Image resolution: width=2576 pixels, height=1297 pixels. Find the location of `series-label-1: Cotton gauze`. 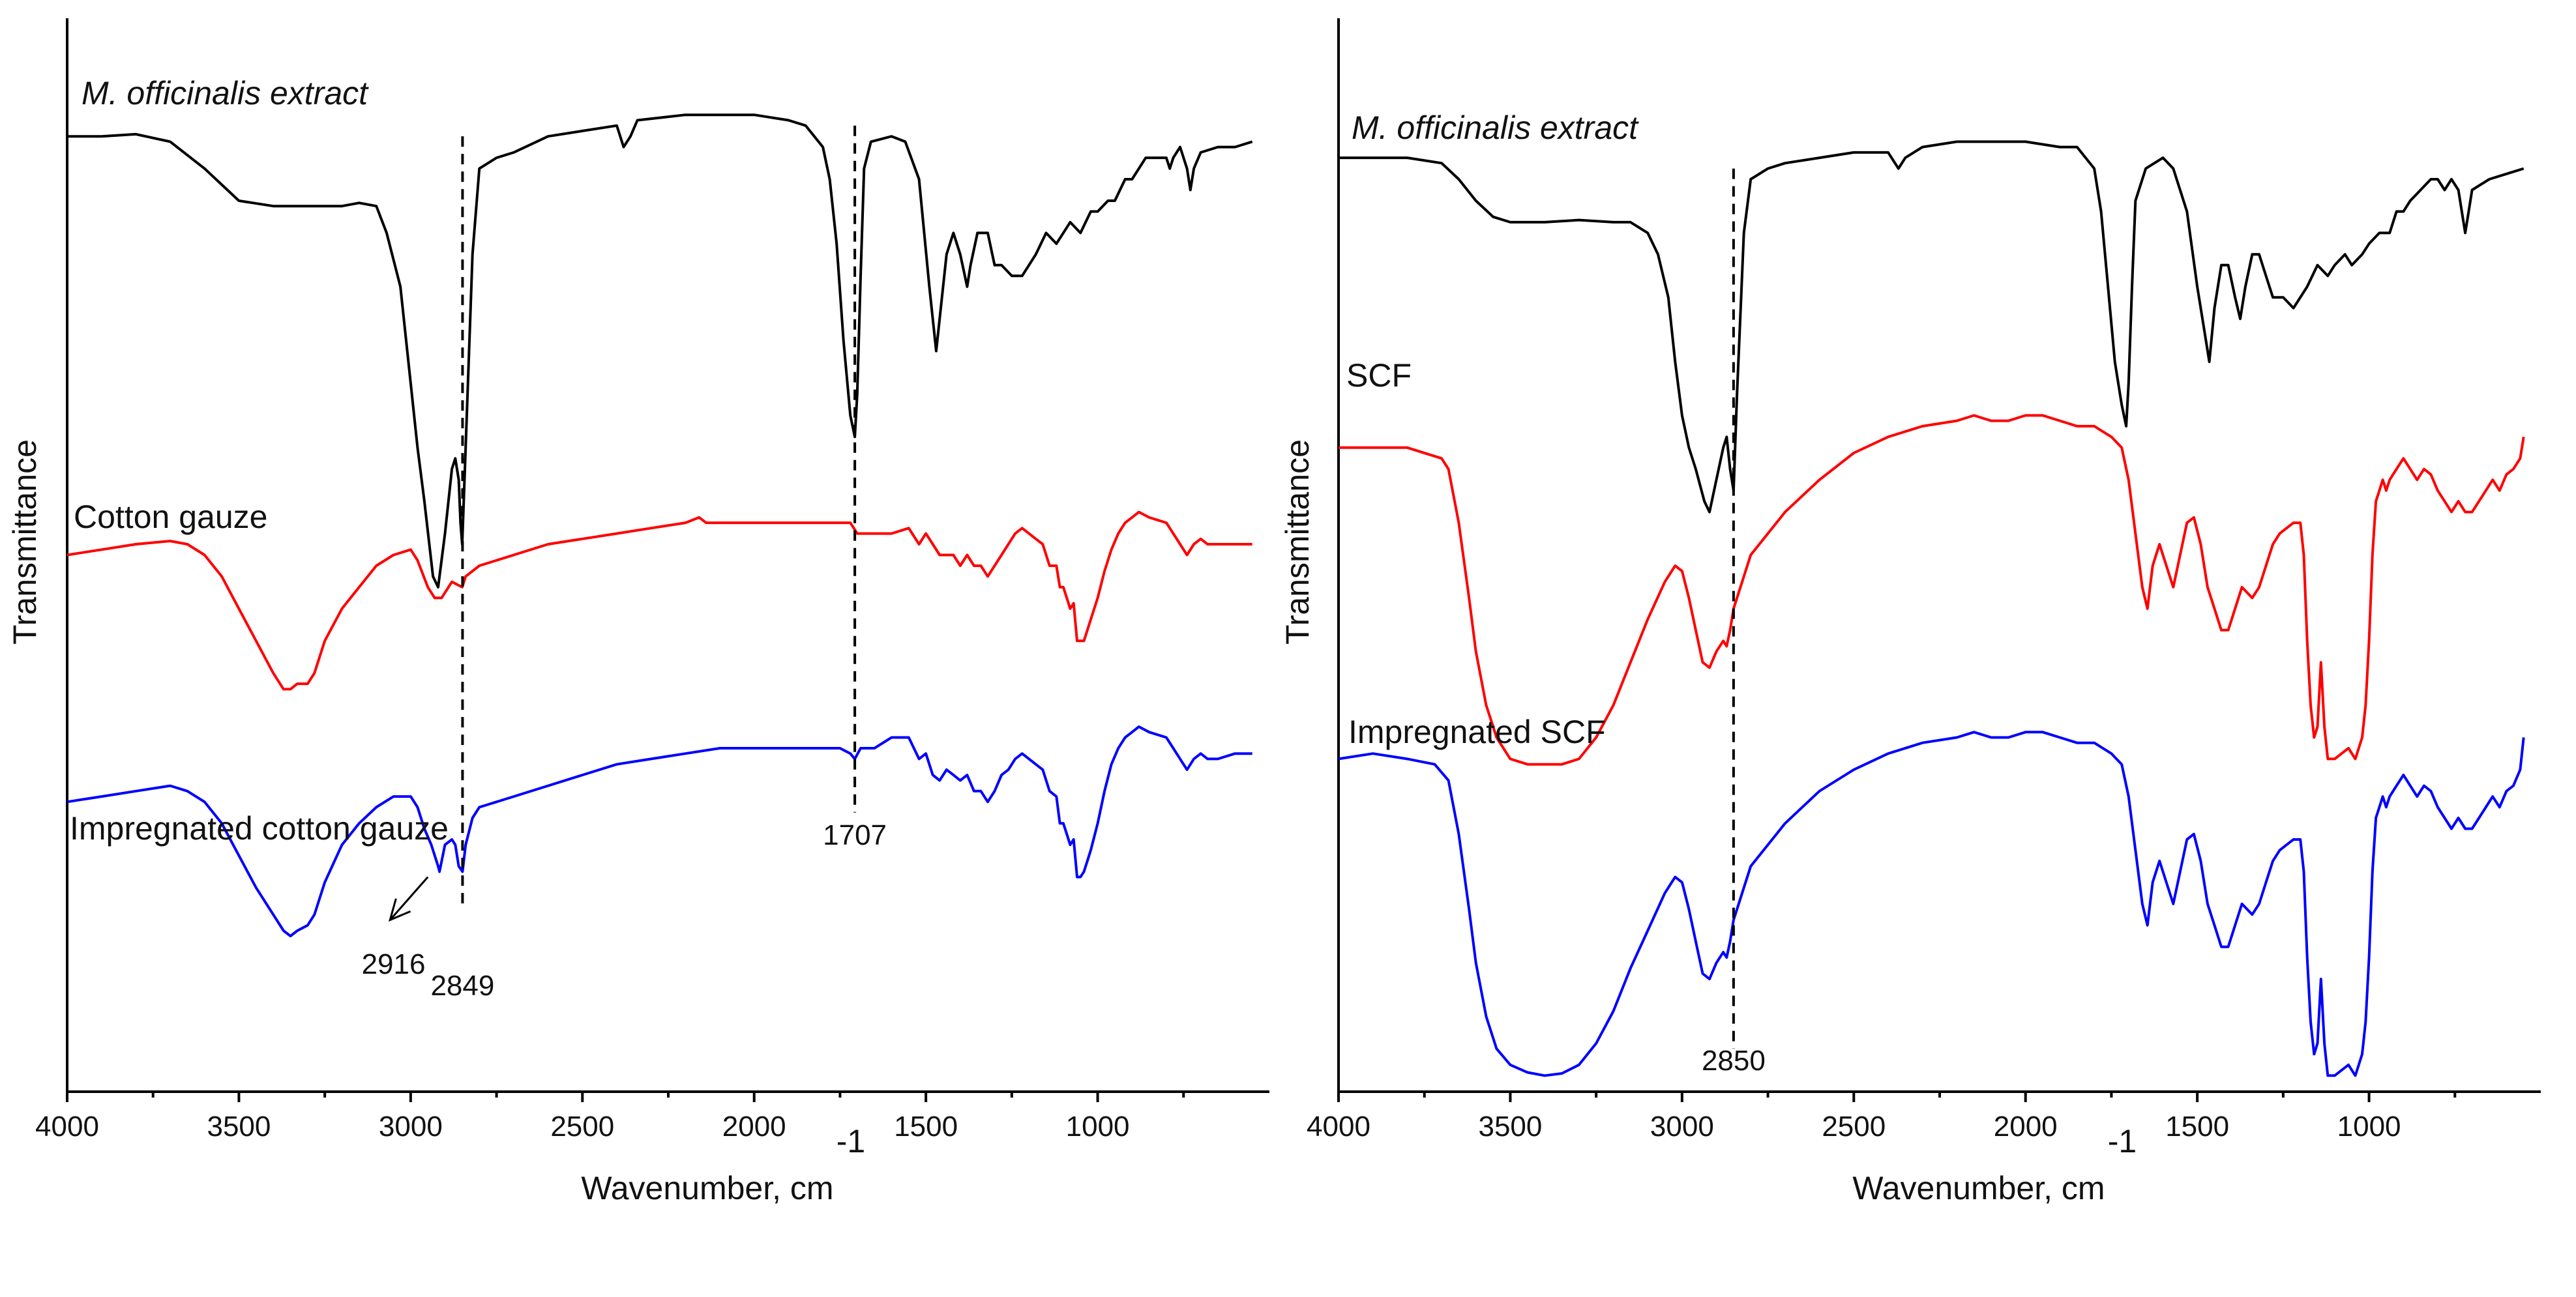

series-label-1: Cotton gauze is located at coordinates (170, 517).